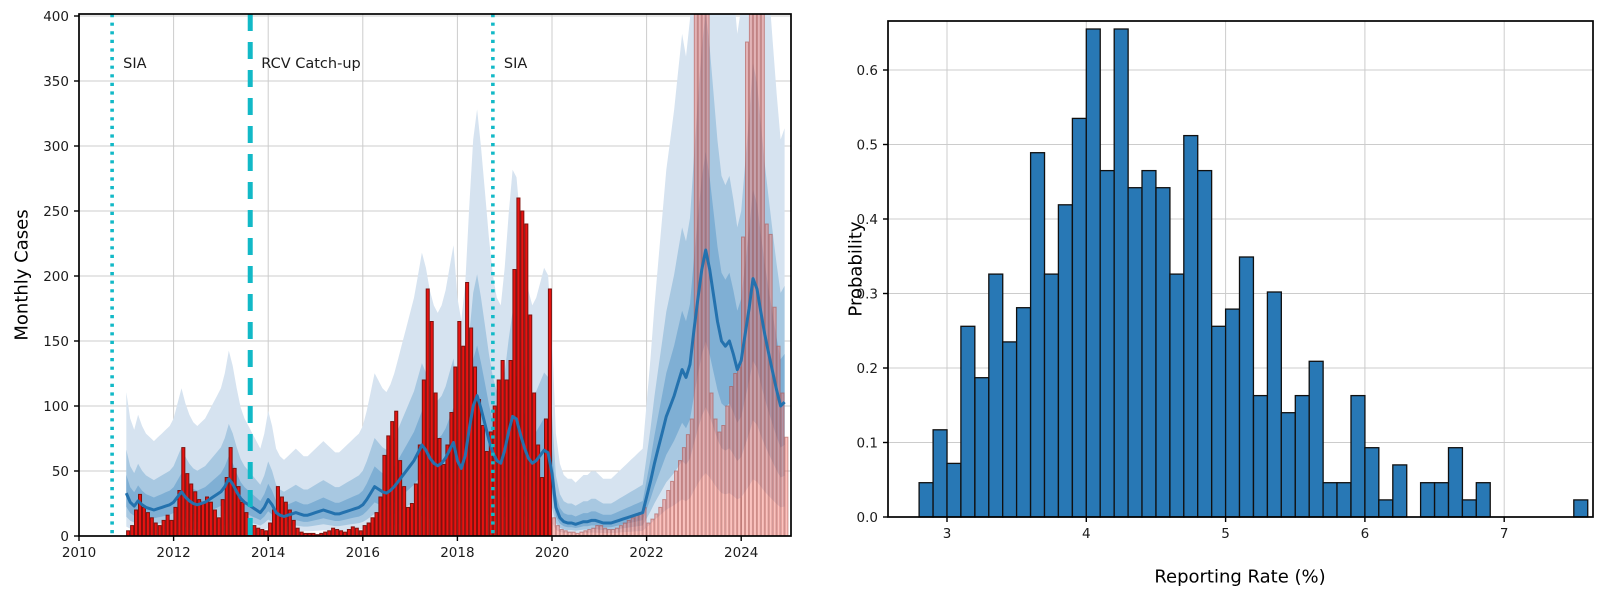 The image size is (1623, 600). What do you see at coordinates (741, 553) in the screenshot?
I see `x-tick-label: 2024` at bounding box center [741, 553].